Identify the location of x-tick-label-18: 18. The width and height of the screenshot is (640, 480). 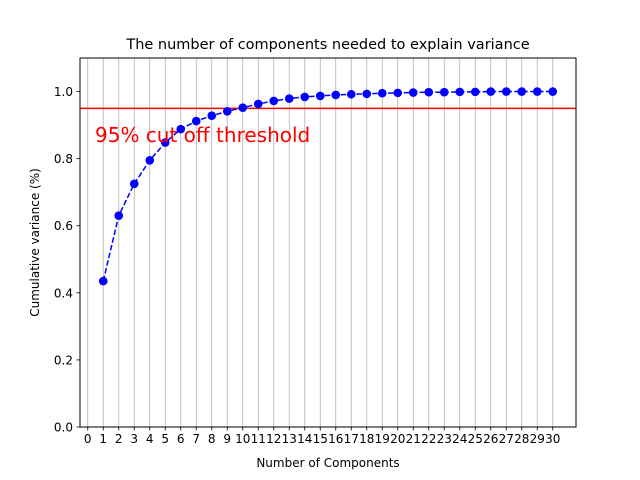
(366, 439).